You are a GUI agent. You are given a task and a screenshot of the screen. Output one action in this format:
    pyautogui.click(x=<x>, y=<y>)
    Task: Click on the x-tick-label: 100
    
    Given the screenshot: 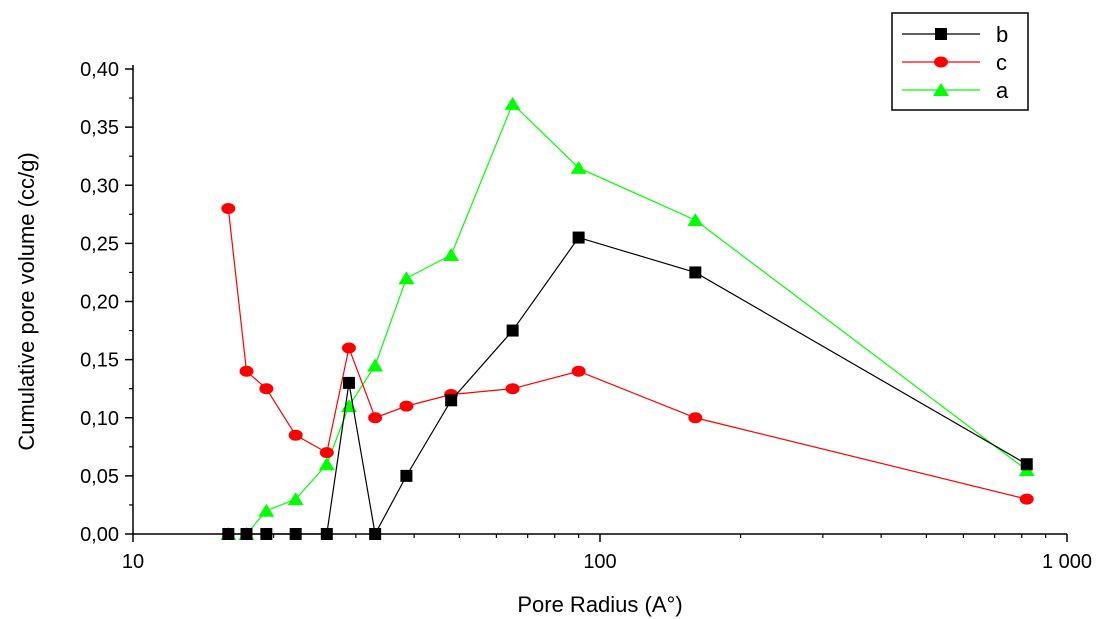 What is the action you would take?
    pyautogui.click(x=599, y=562)
    